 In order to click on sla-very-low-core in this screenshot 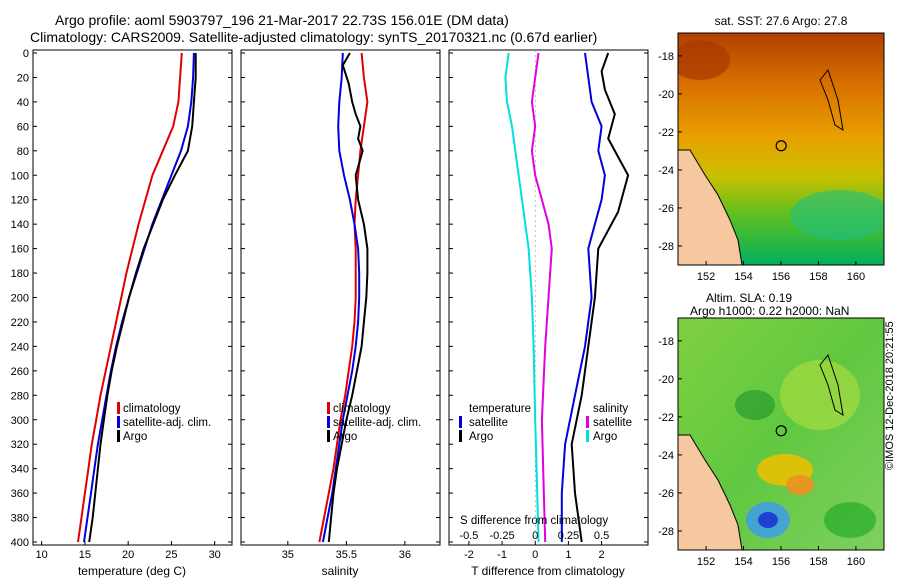, I will do `click(768, 520)`.